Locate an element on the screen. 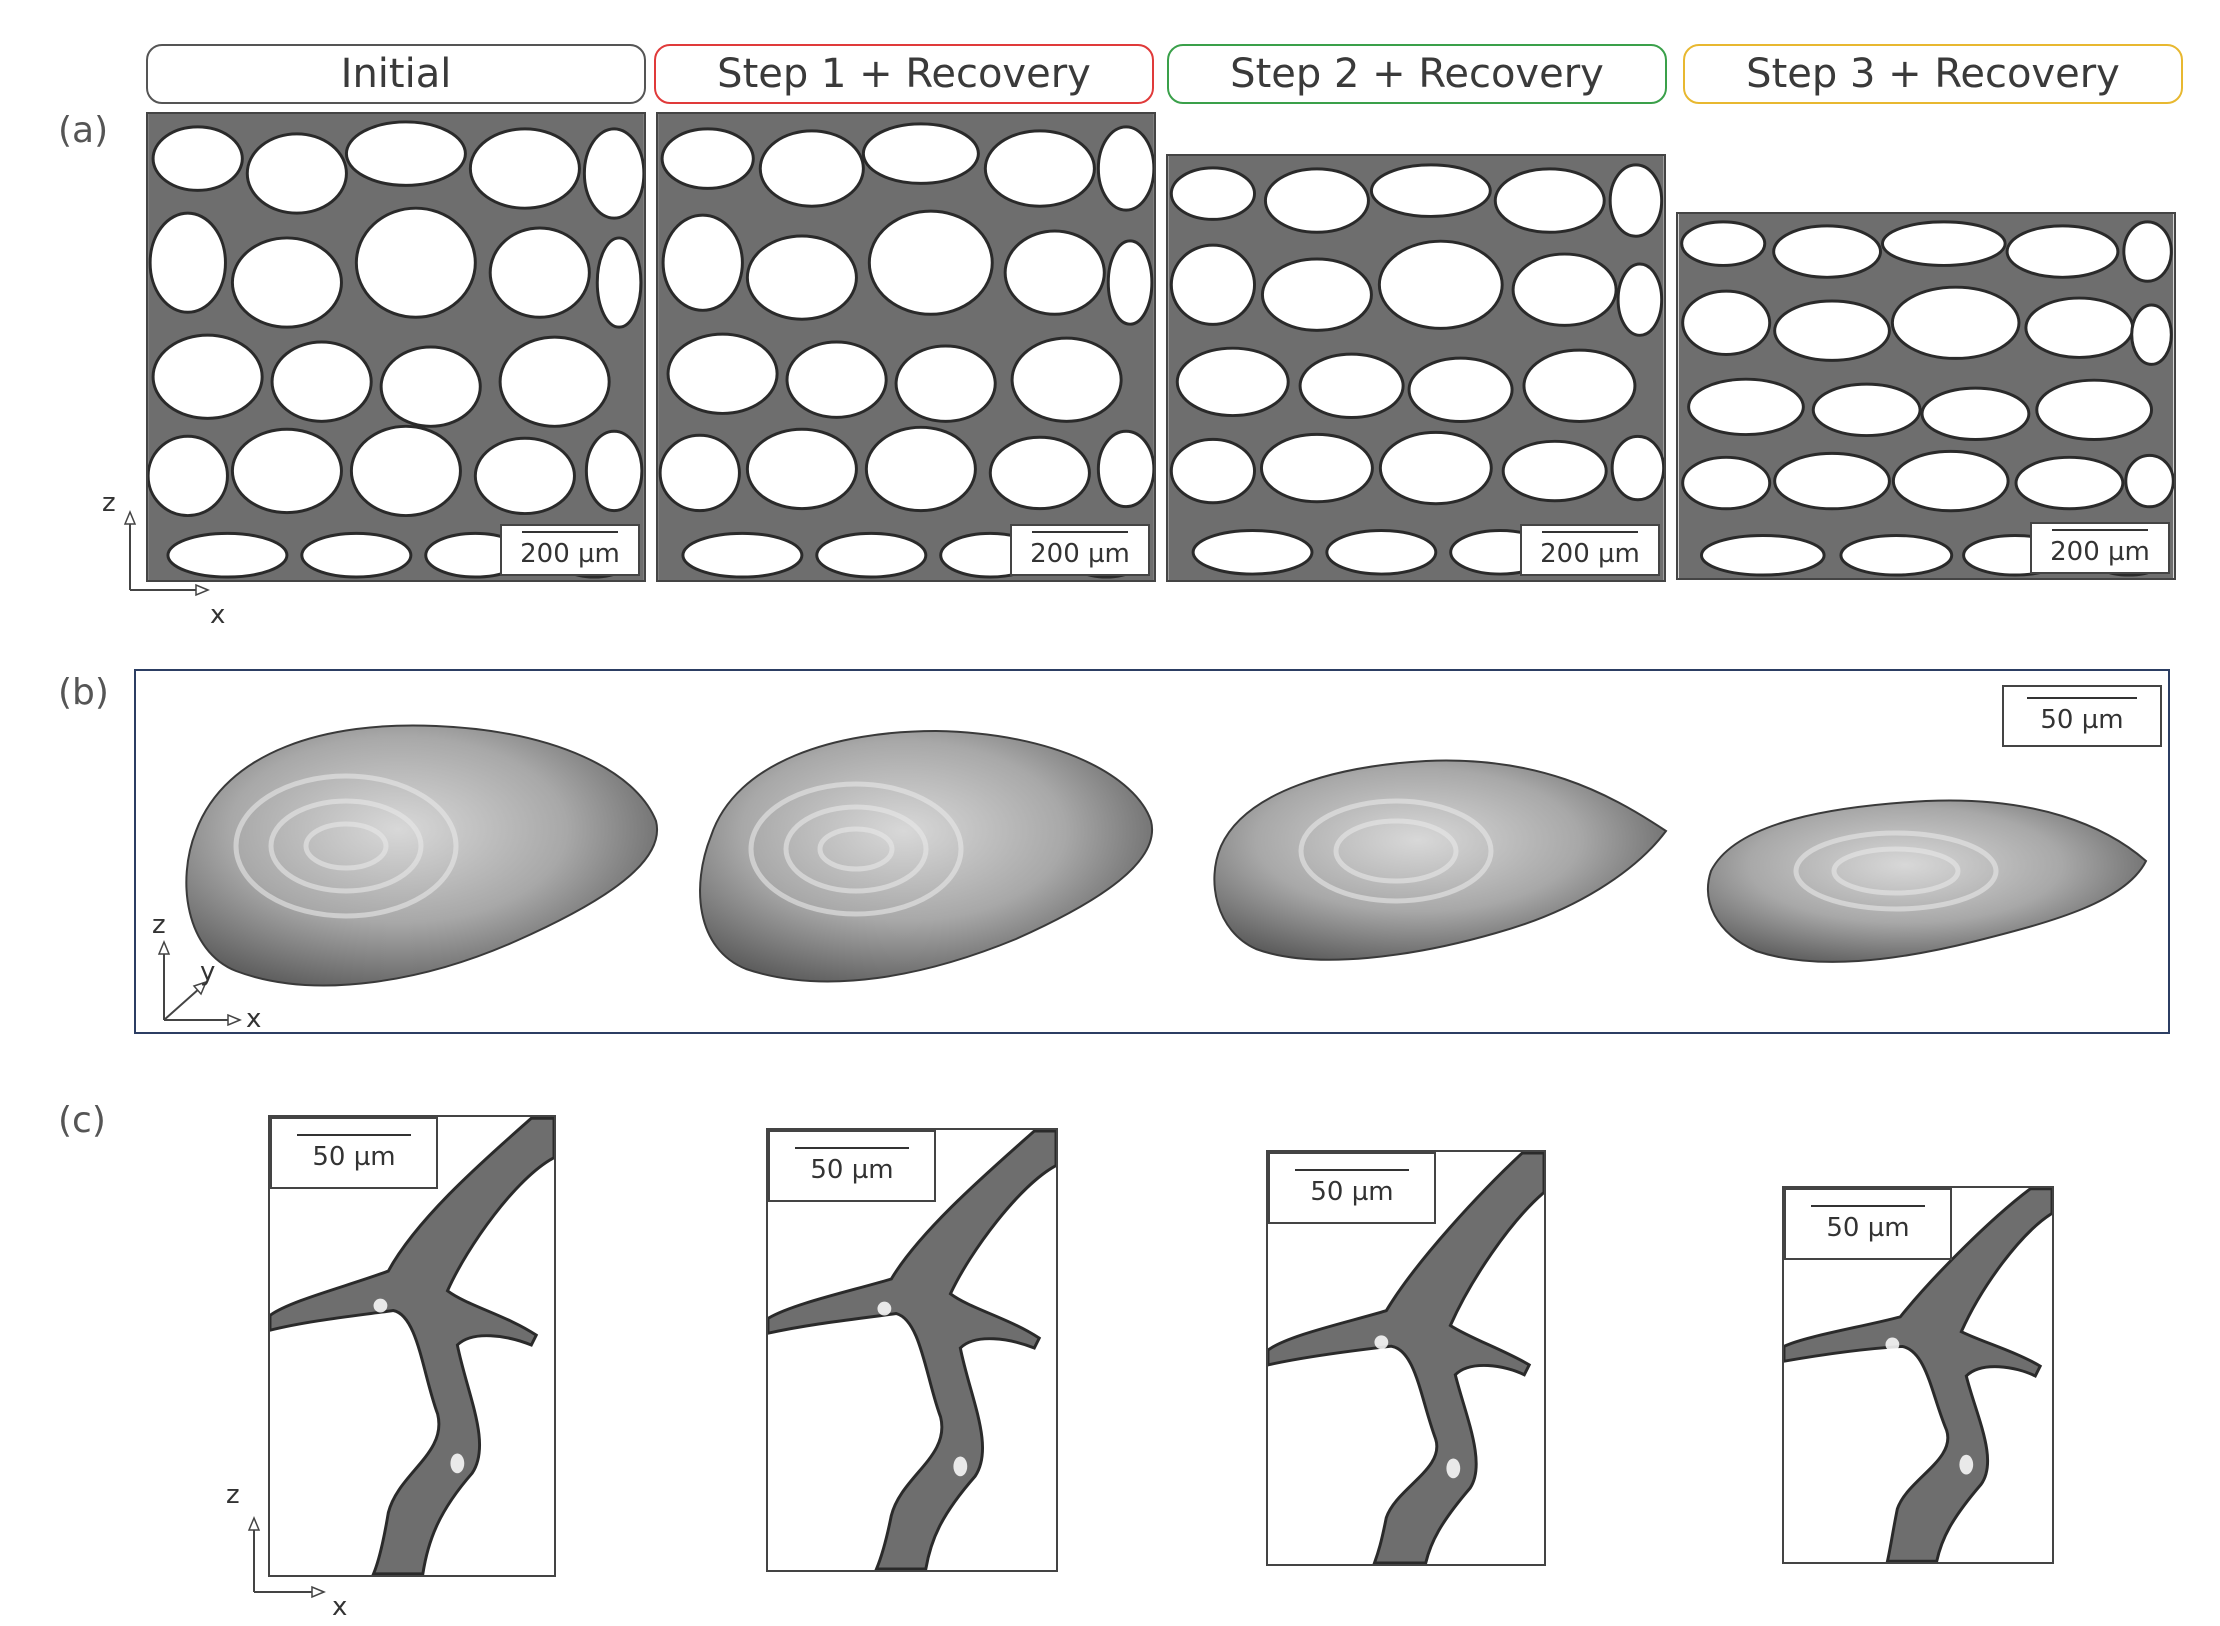 The width and height of the screenshot is (2220, 1626). strut-structure-initial is located at coordinates (412, 1346).